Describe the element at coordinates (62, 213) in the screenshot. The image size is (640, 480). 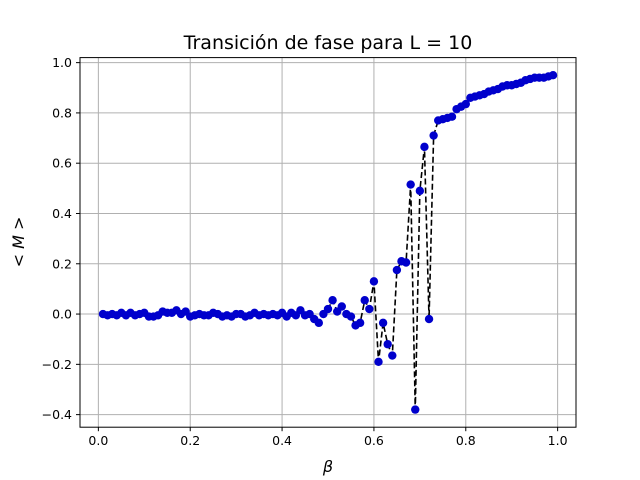
I see `y-tick-label: 0.4` at that location.